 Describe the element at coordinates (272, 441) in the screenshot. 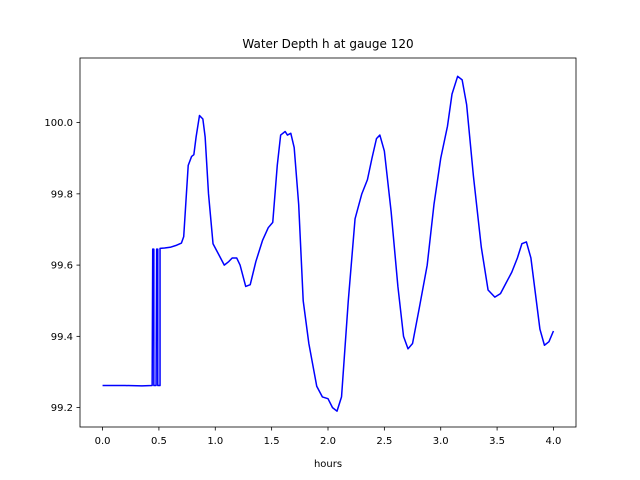

I see `x-tick-label: 1.5` at that location.